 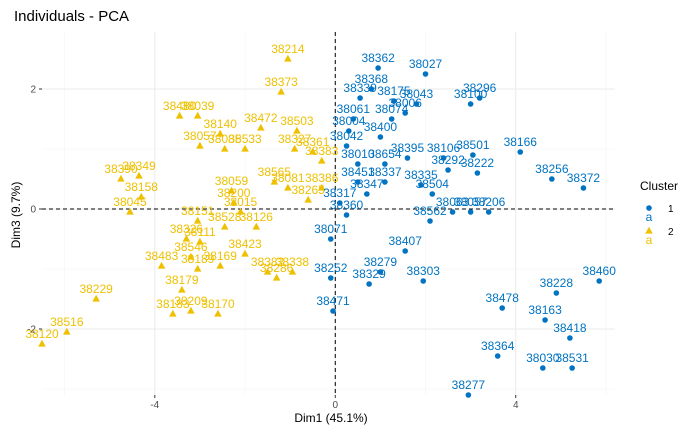 I want to click on y-tick-label: 2, so click(x=33, y=90).